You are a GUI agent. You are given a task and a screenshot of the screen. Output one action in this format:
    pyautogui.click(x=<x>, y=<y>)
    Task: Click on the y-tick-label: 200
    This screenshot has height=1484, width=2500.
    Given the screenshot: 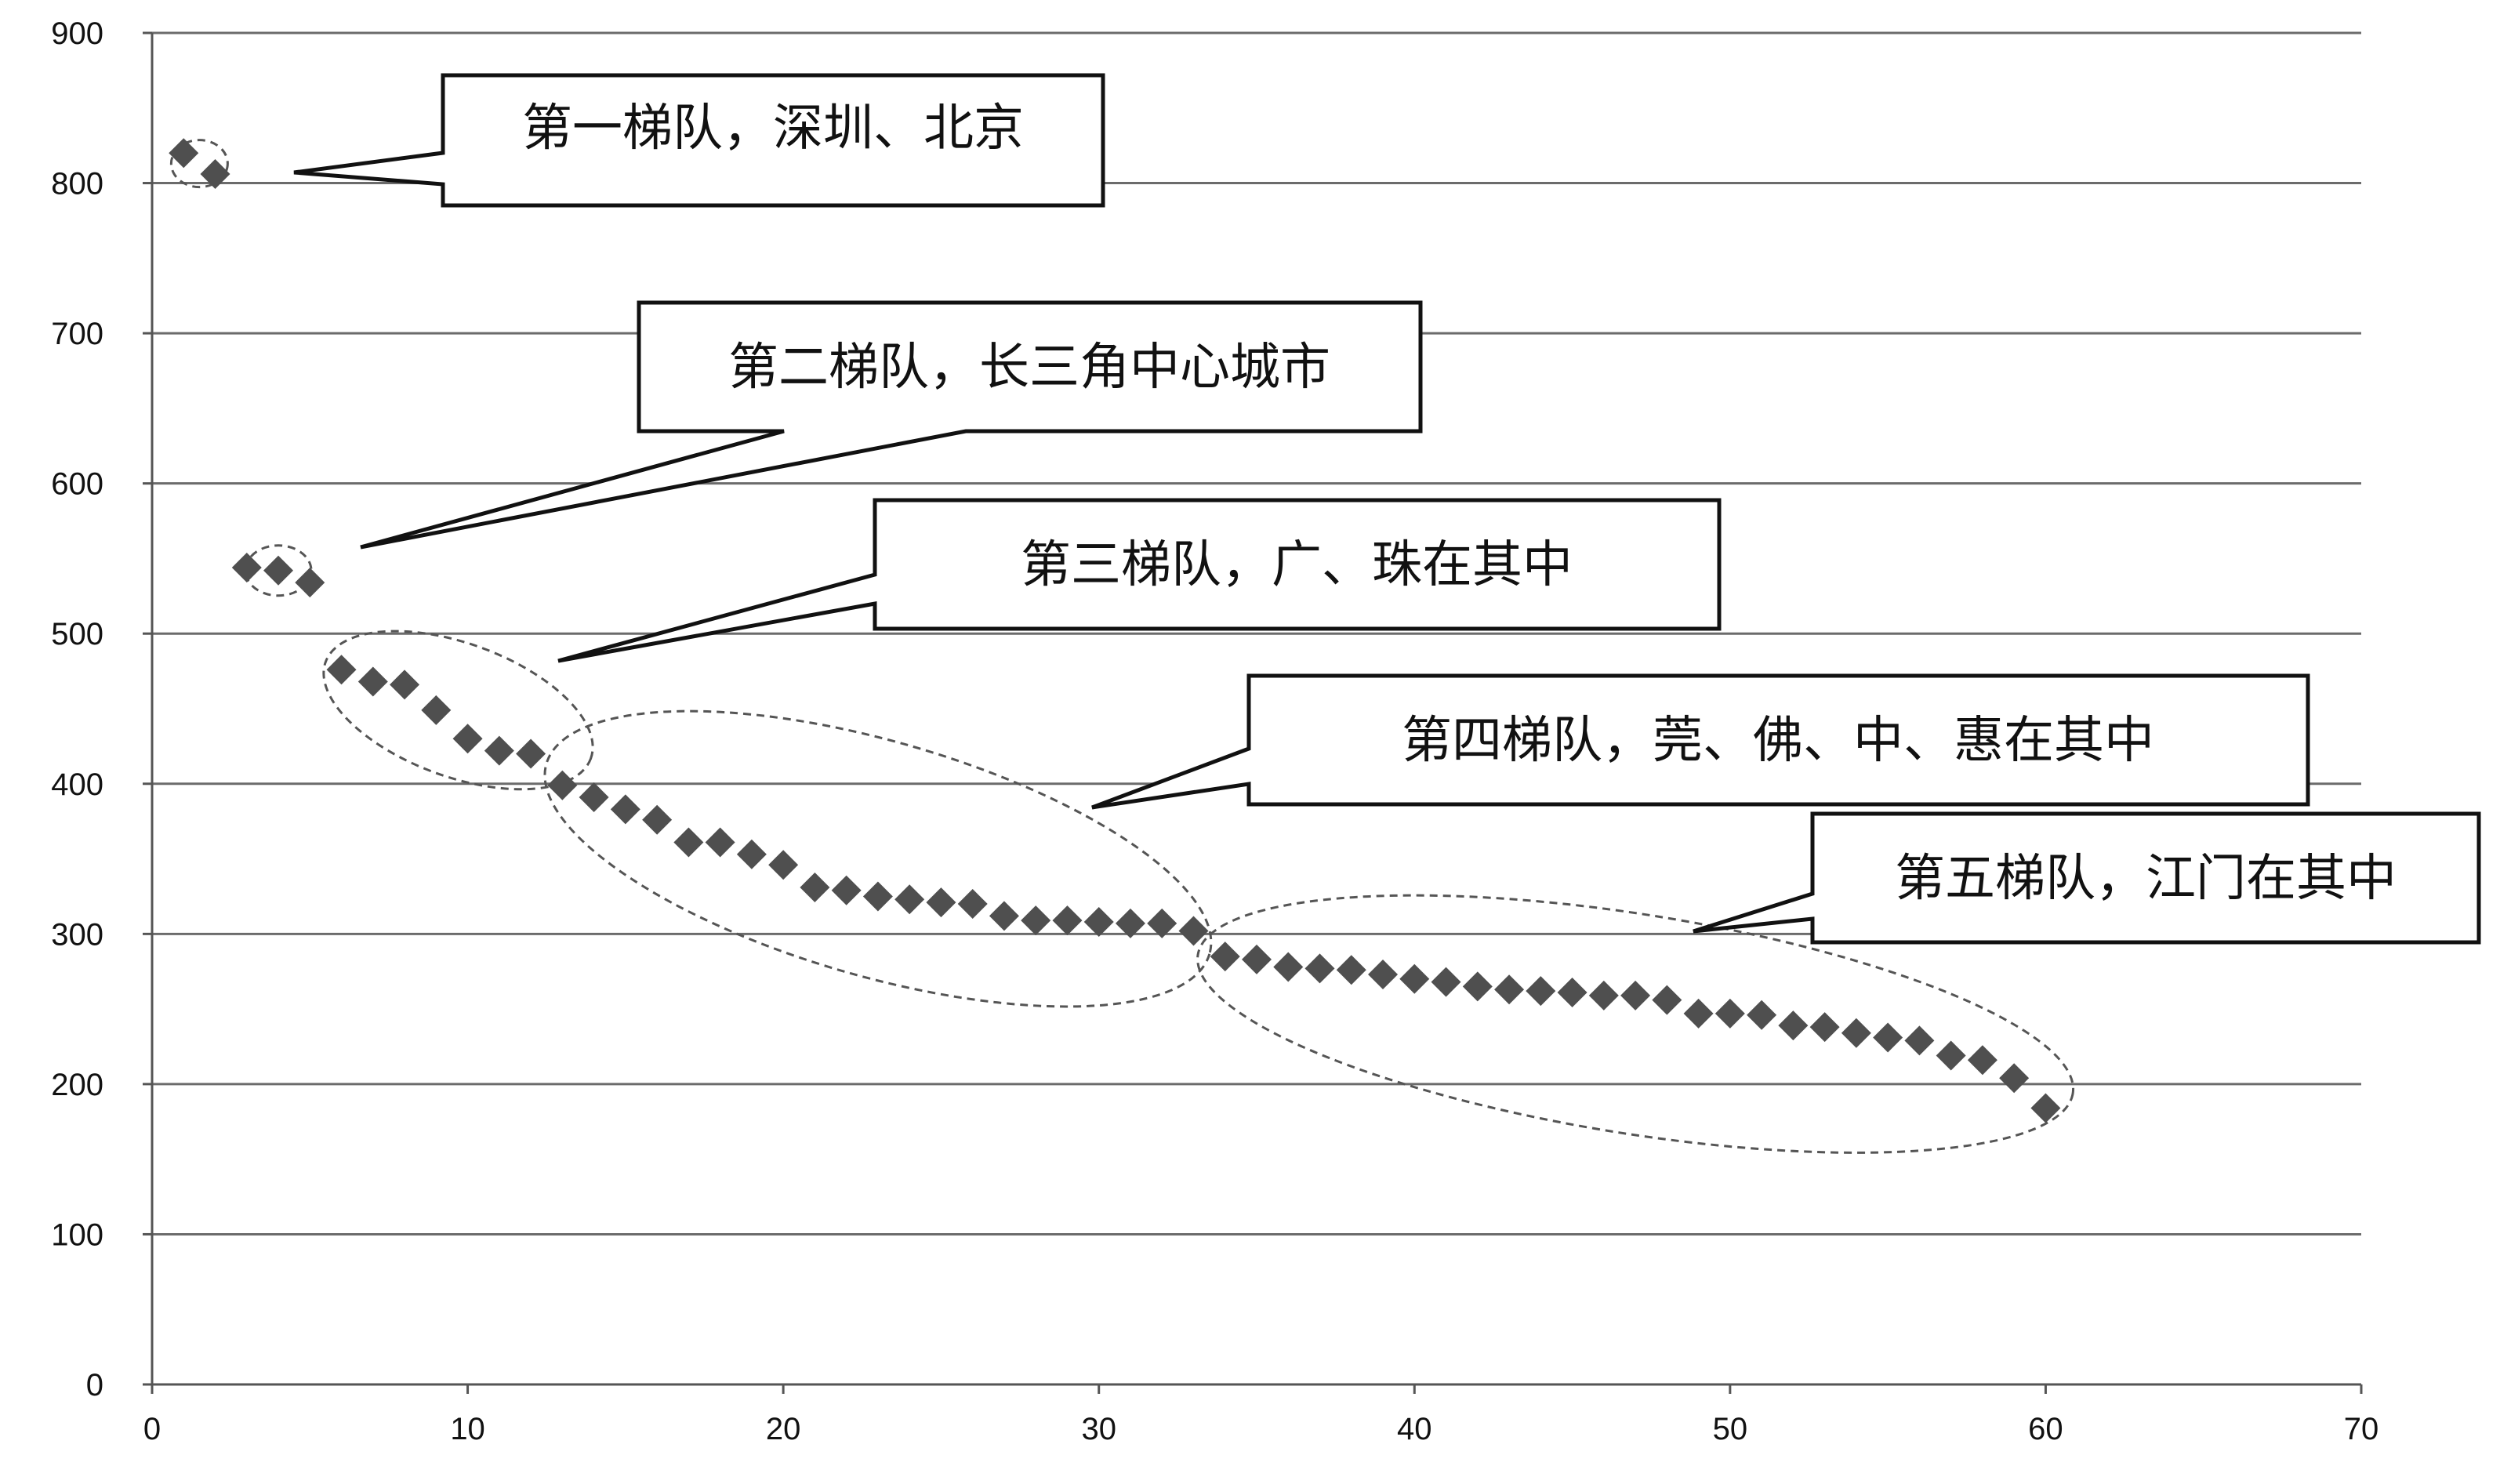 What is the action you would take?
    pyautogui.click(x=77, y=1085)
    